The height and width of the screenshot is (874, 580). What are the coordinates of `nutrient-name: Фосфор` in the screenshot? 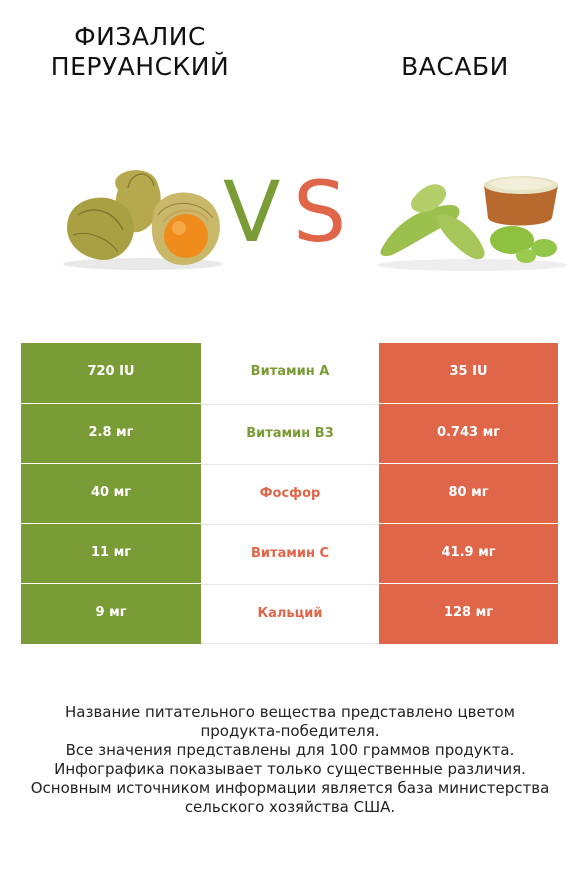 It's located at (290, 494).